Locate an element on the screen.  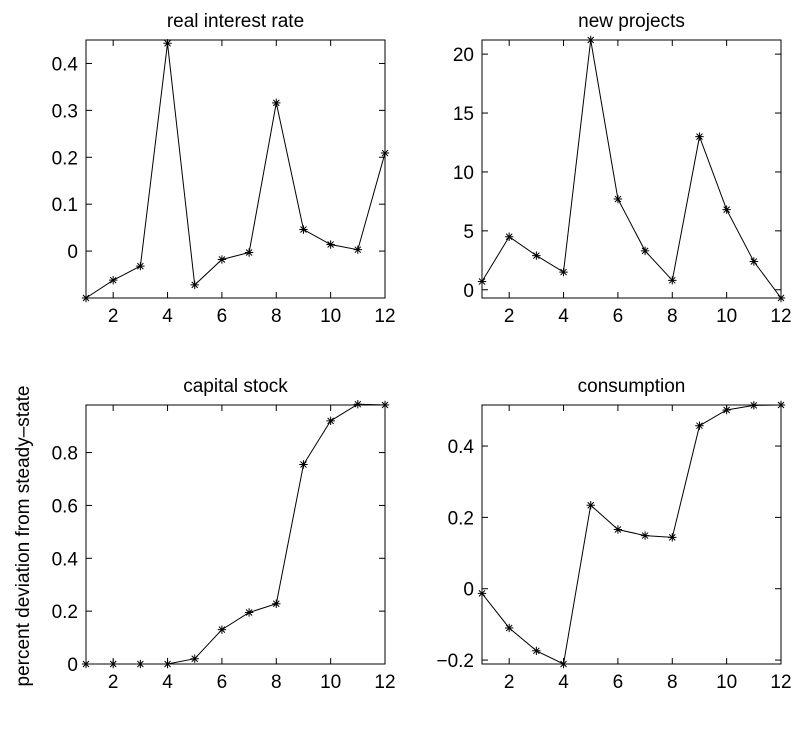
real-interest-rate-ytick-label: 0.4 is located at coordinates (65, 64).